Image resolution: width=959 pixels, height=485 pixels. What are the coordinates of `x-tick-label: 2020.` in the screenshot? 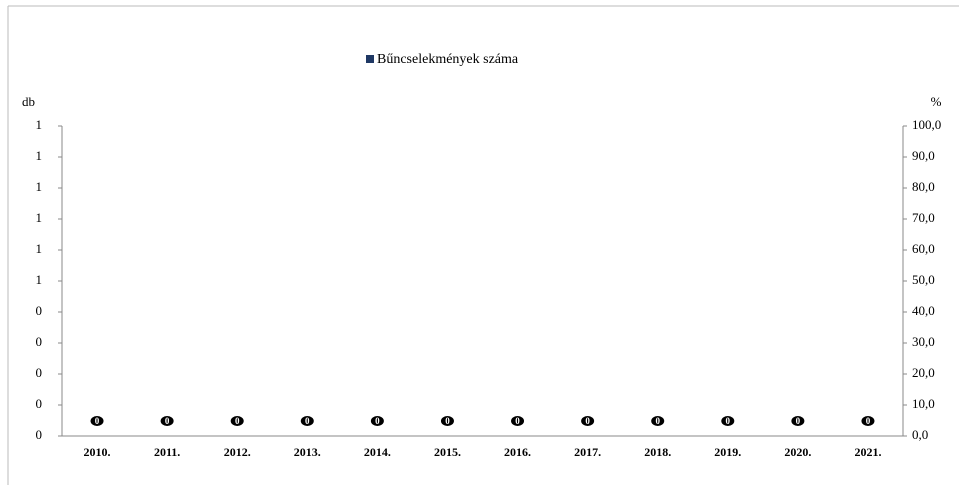 It's located at (797, 452).